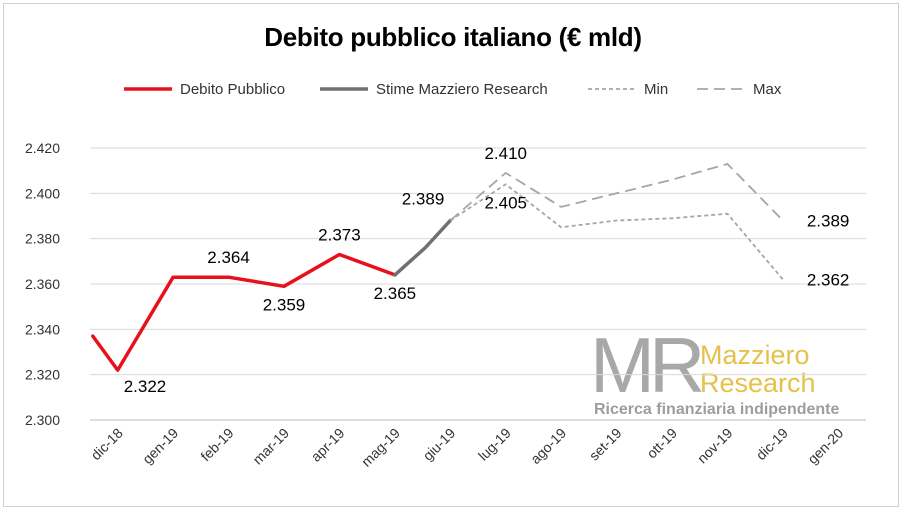 The image size is (906, 514). Describe the element at coordinates (505, 153) in the screenshot. I see `data-label: 2.410` at that location.